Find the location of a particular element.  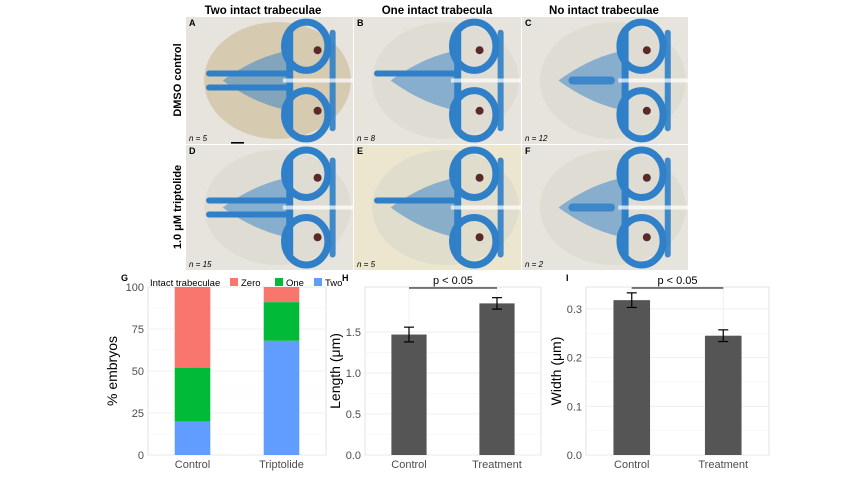

column-header-one: One intact trabecula is located at coordinates (437, 11).